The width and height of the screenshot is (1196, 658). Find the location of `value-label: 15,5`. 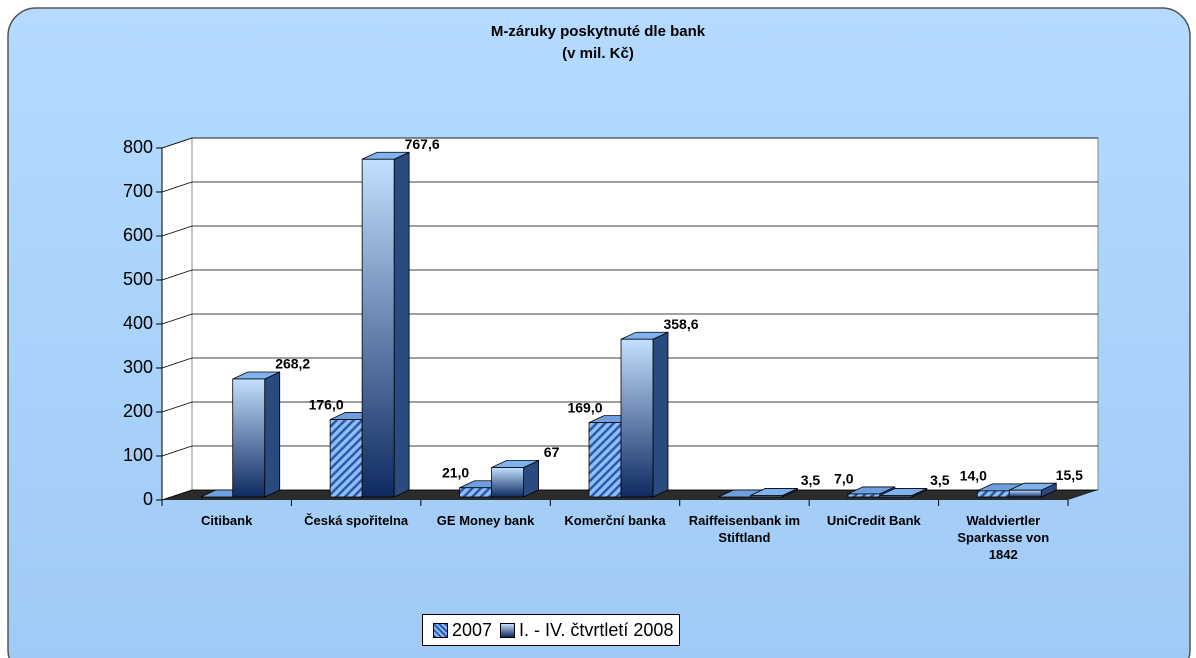

value-label: 15,5 is located at coordinates (1069, 475).